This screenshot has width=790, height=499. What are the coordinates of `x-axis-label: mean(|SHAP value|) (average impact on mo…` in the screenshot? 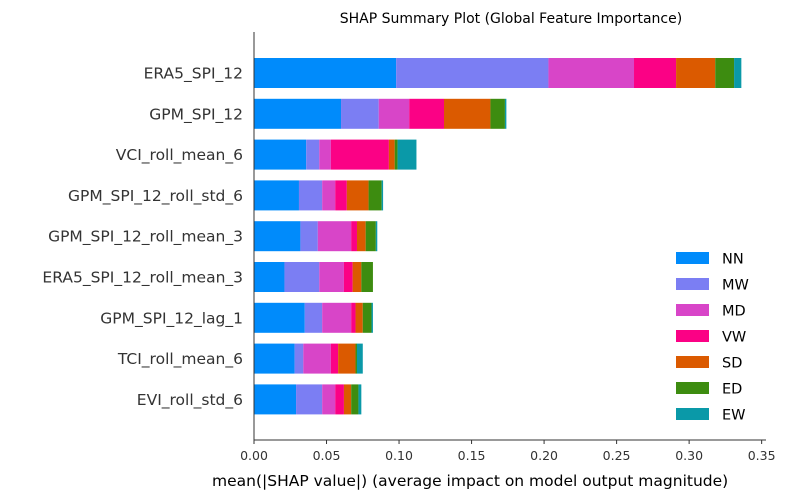 It's located at (470, 481).